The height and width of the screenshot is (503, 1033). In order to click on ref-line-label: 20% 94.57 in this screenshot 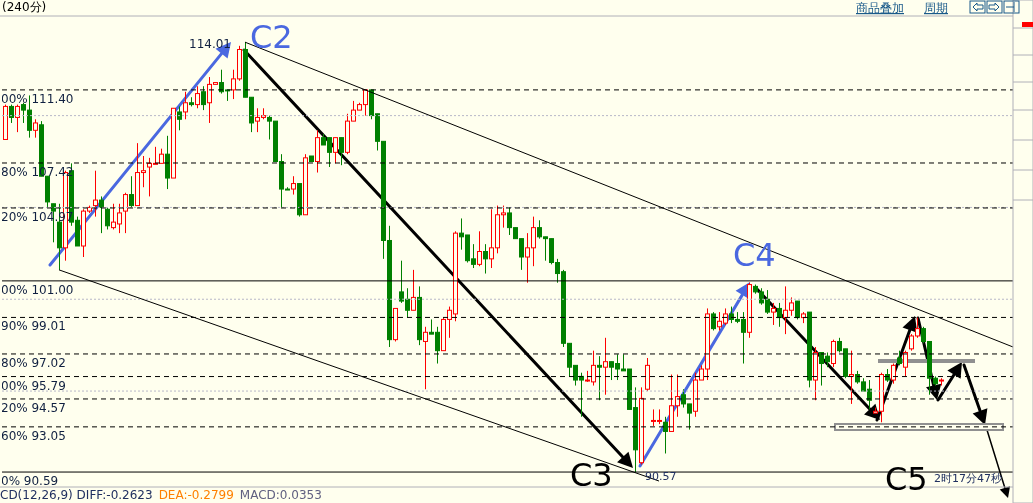, I will do `click(33, 407)`.